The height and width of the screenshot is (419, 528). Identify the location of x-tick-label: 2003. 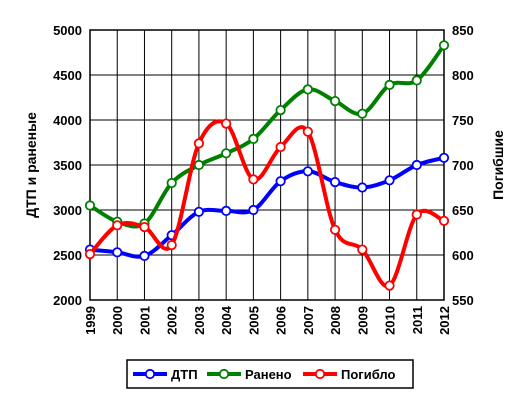
(199, 320).